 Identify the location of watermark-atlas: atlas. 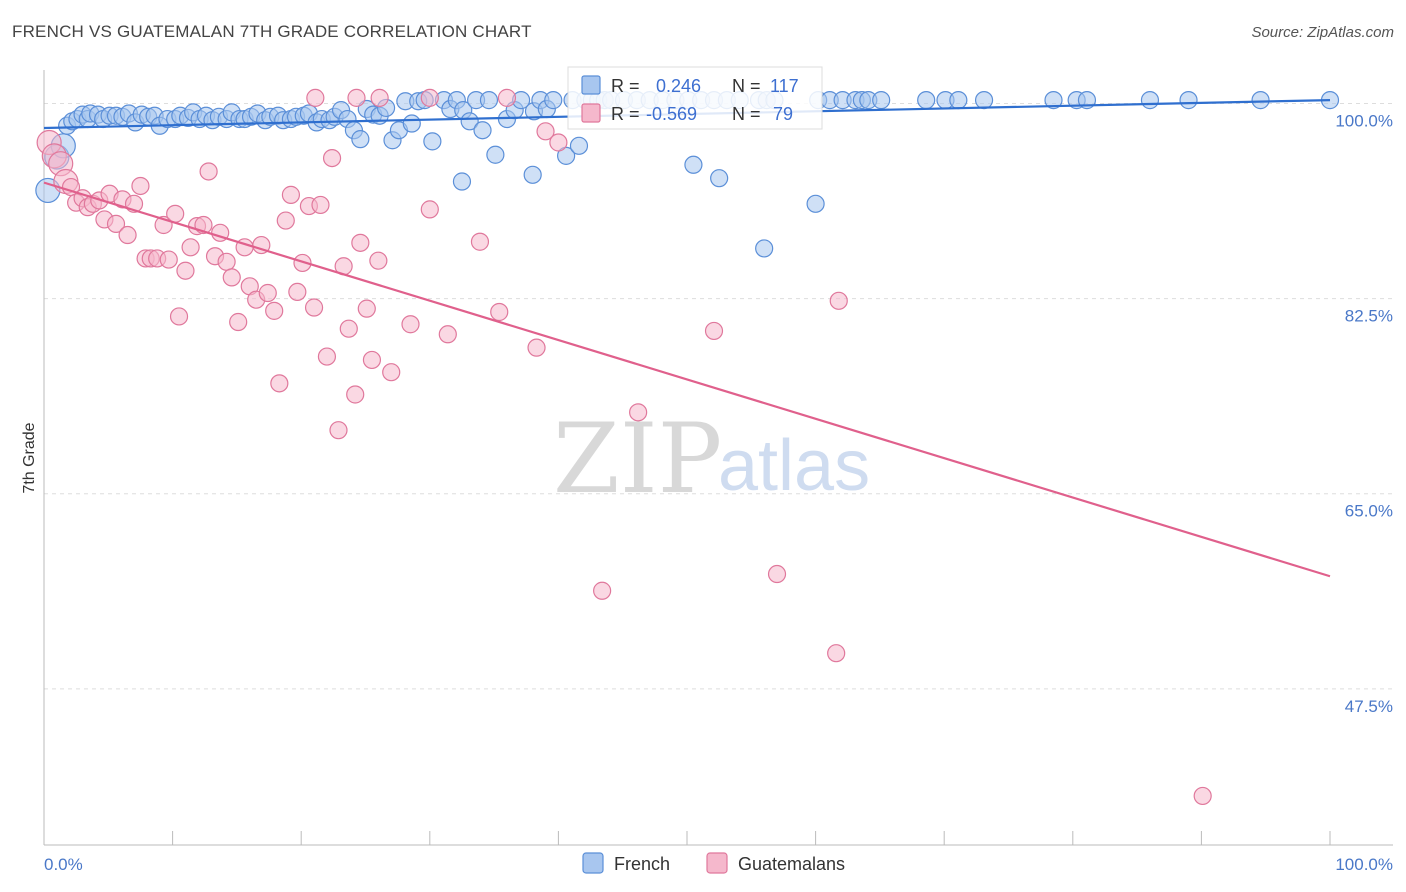
(794, 466).